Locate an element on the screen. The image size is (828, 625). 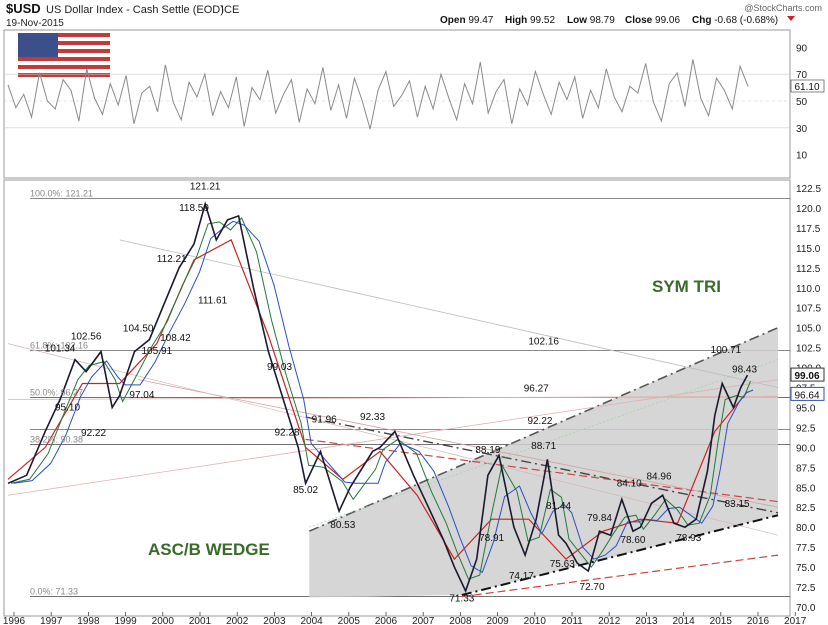
pattern-label-sym-tri: SYM TRI is located at coordinates (686, 286).